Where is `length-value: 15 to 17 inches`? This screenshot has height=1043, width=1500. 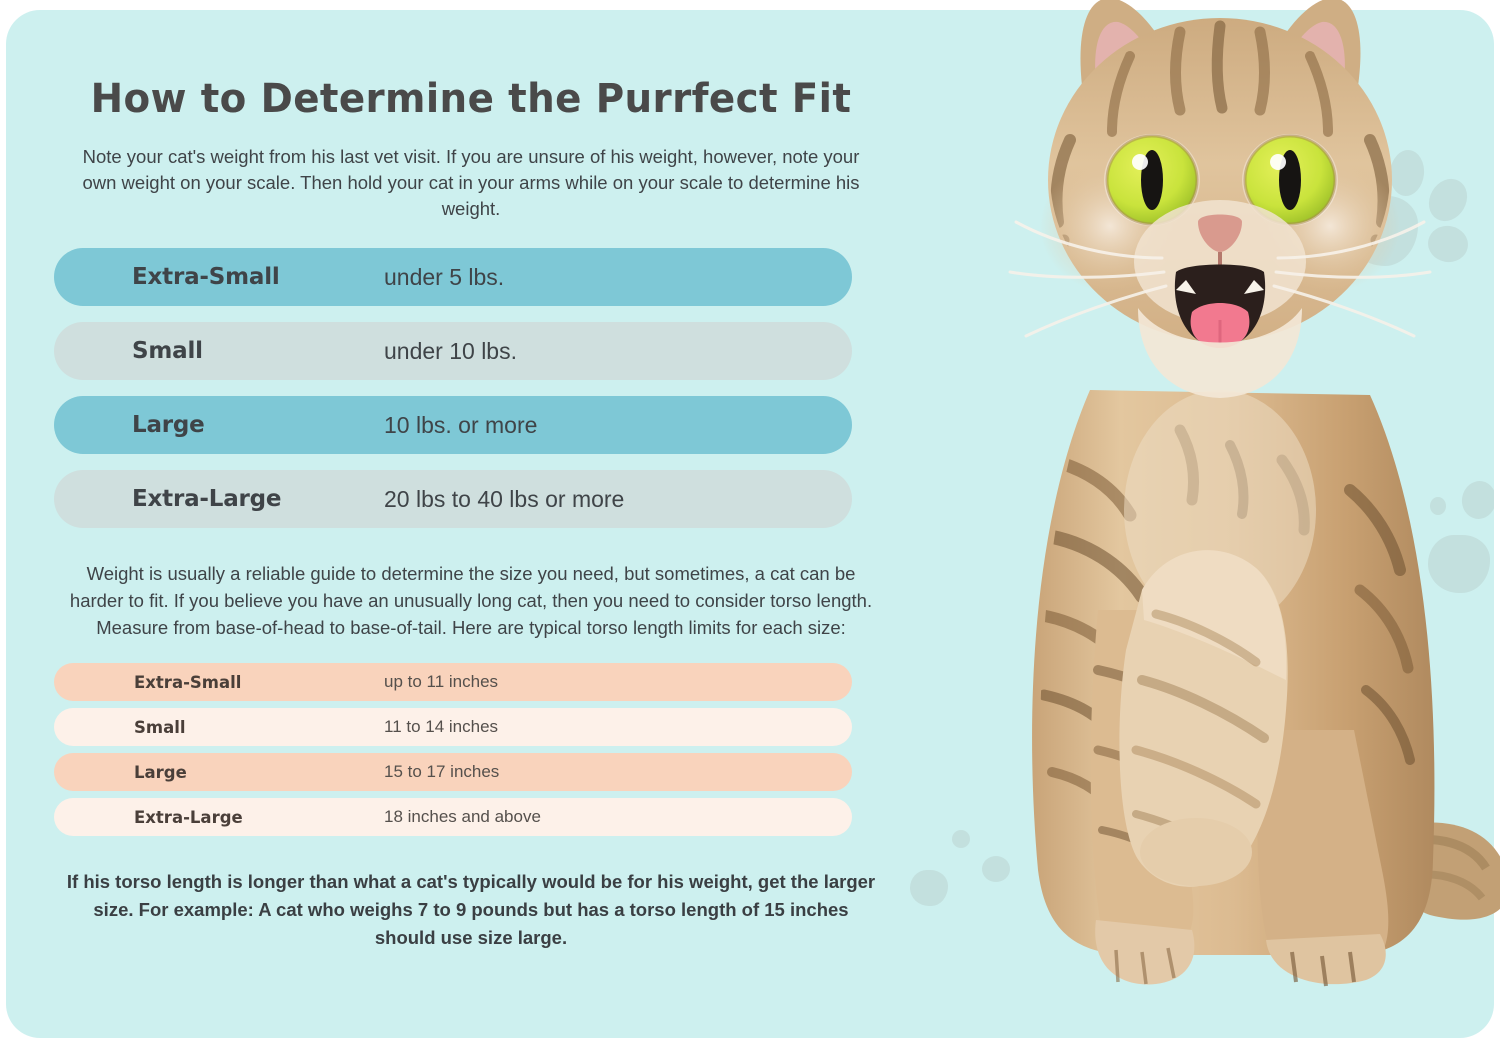
length-value: 15 to 17 inches is located at coordinates (442, 771).